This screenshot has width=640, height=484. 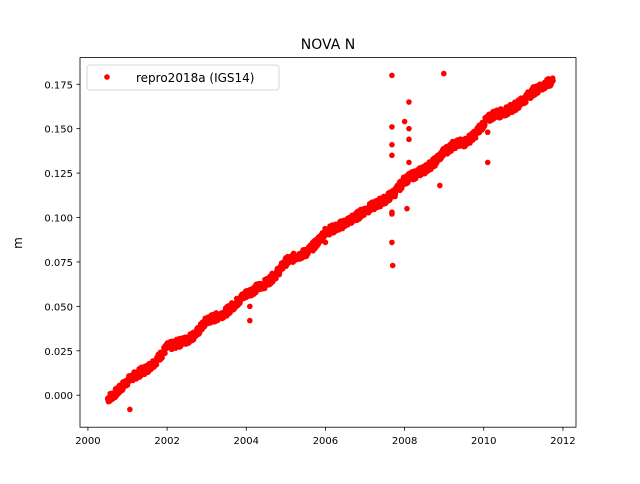 What do you see at coordinates (325, 441) in the screenshot?
I see `x-tick-label: 2006` at bounding box center [325, 441].